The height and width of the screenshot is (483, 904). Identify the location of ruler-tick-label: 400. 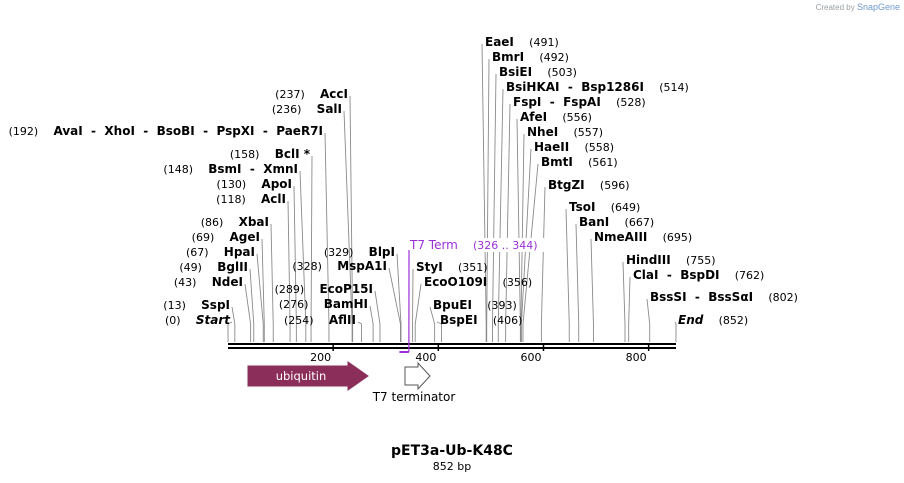
(425, 357).